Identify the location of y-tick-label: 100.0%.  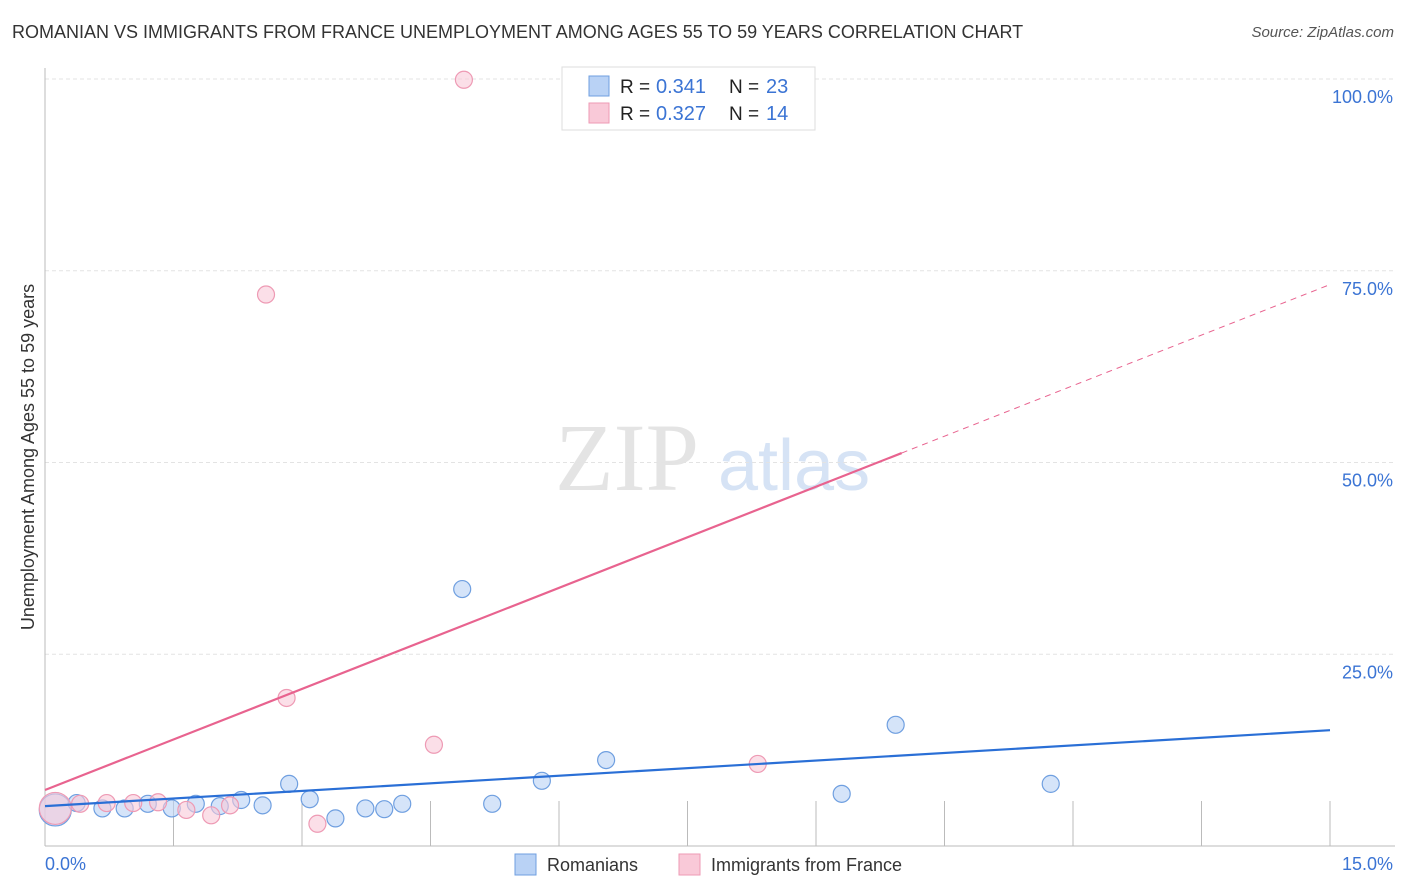
(1362, 97).